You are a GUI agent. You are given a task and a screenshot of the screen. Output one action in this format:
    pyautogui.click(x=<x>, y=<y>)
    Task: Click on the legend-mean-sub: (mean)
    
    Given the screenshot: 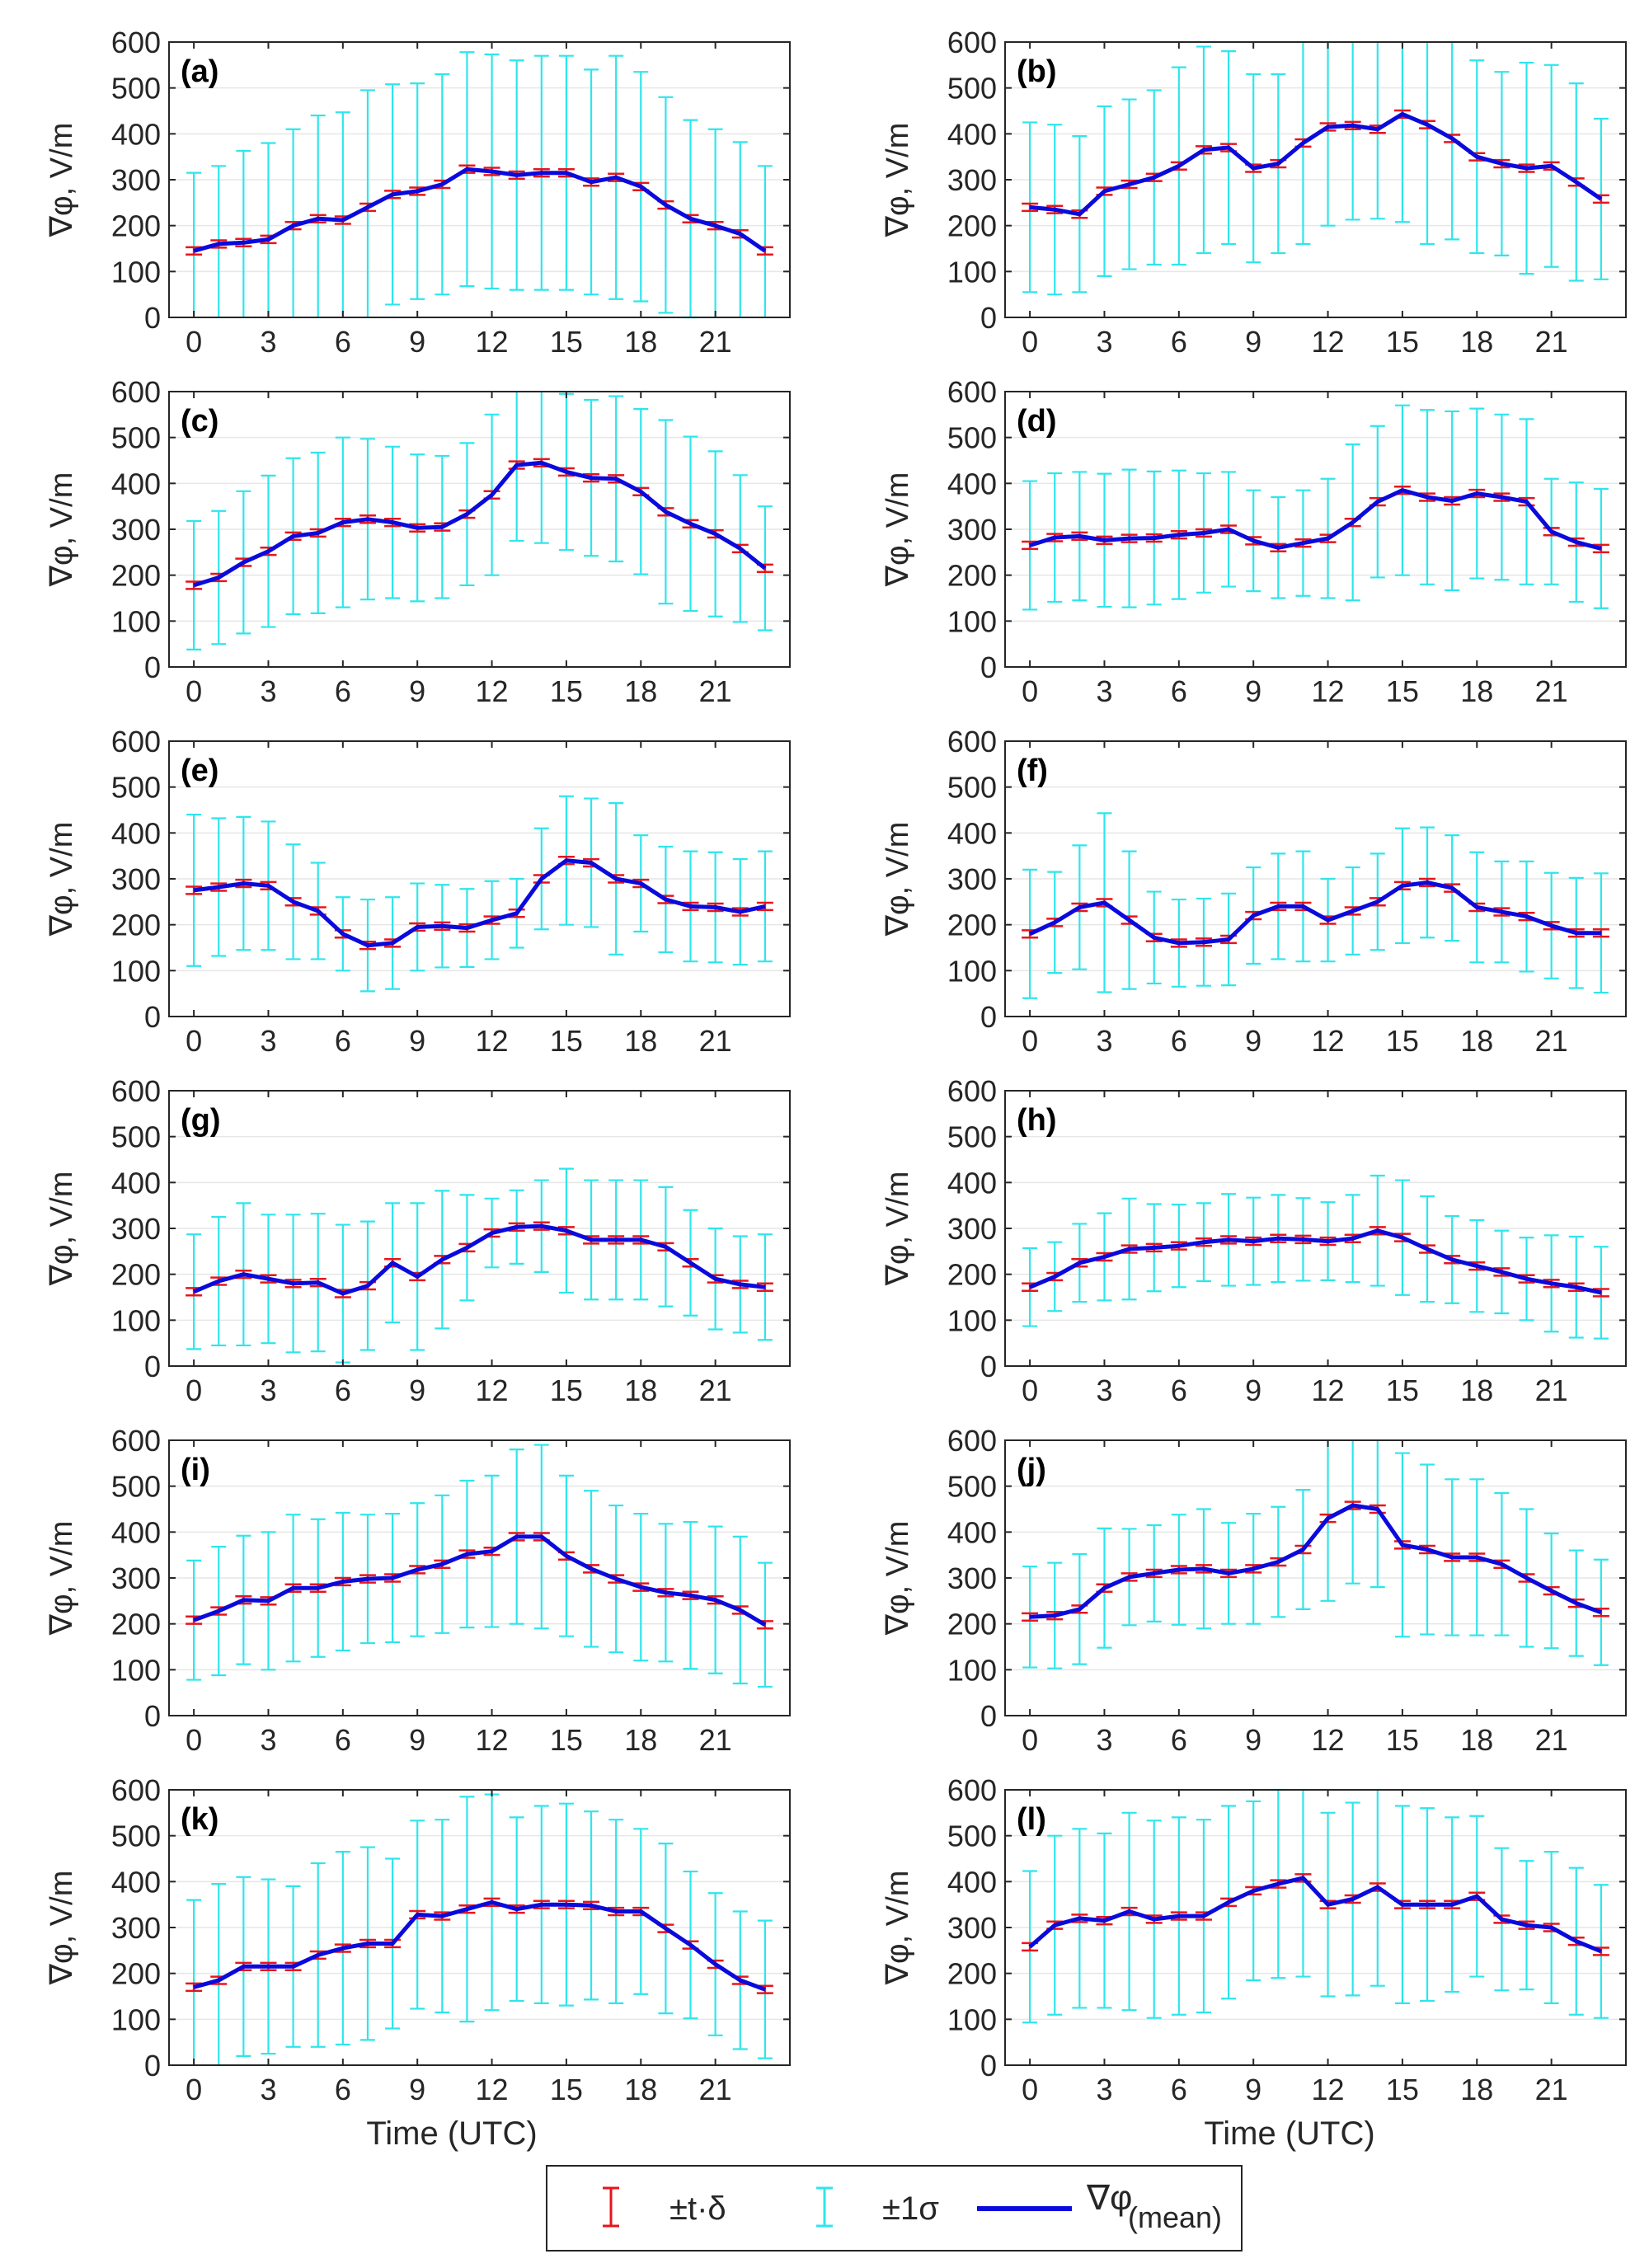 What is the action you would take?
    pyautogui.click(x=1175, y=2217)
    